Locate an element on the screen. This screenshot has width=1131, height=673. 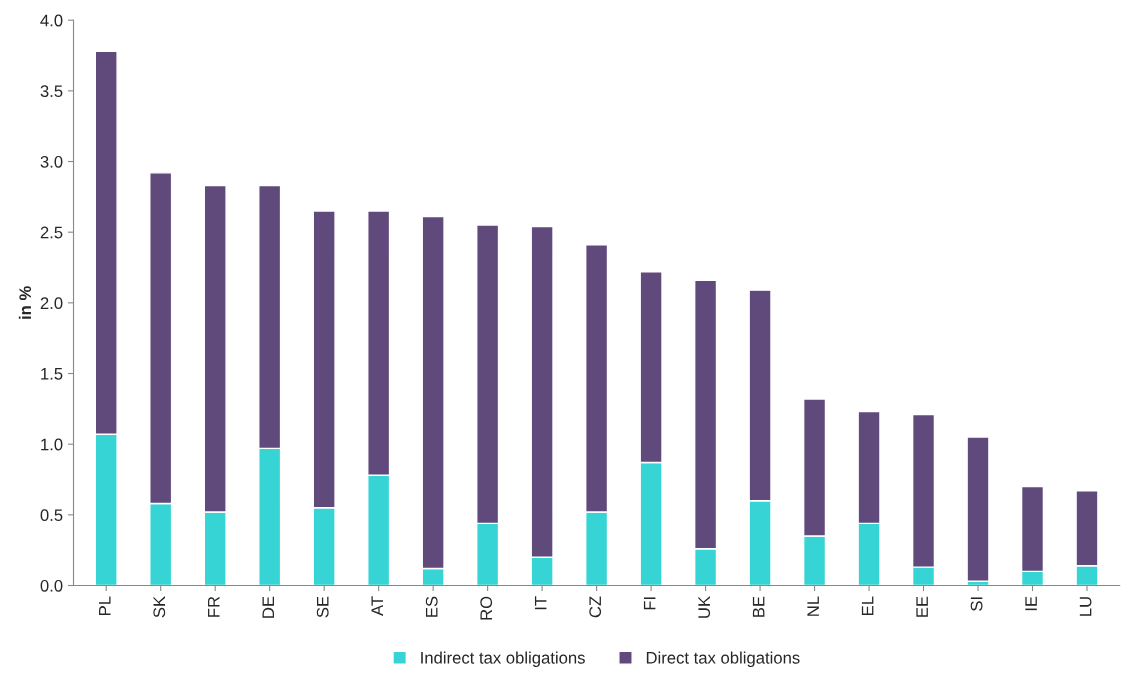
x-tick-label: EE is located at coordinates (922, 606).